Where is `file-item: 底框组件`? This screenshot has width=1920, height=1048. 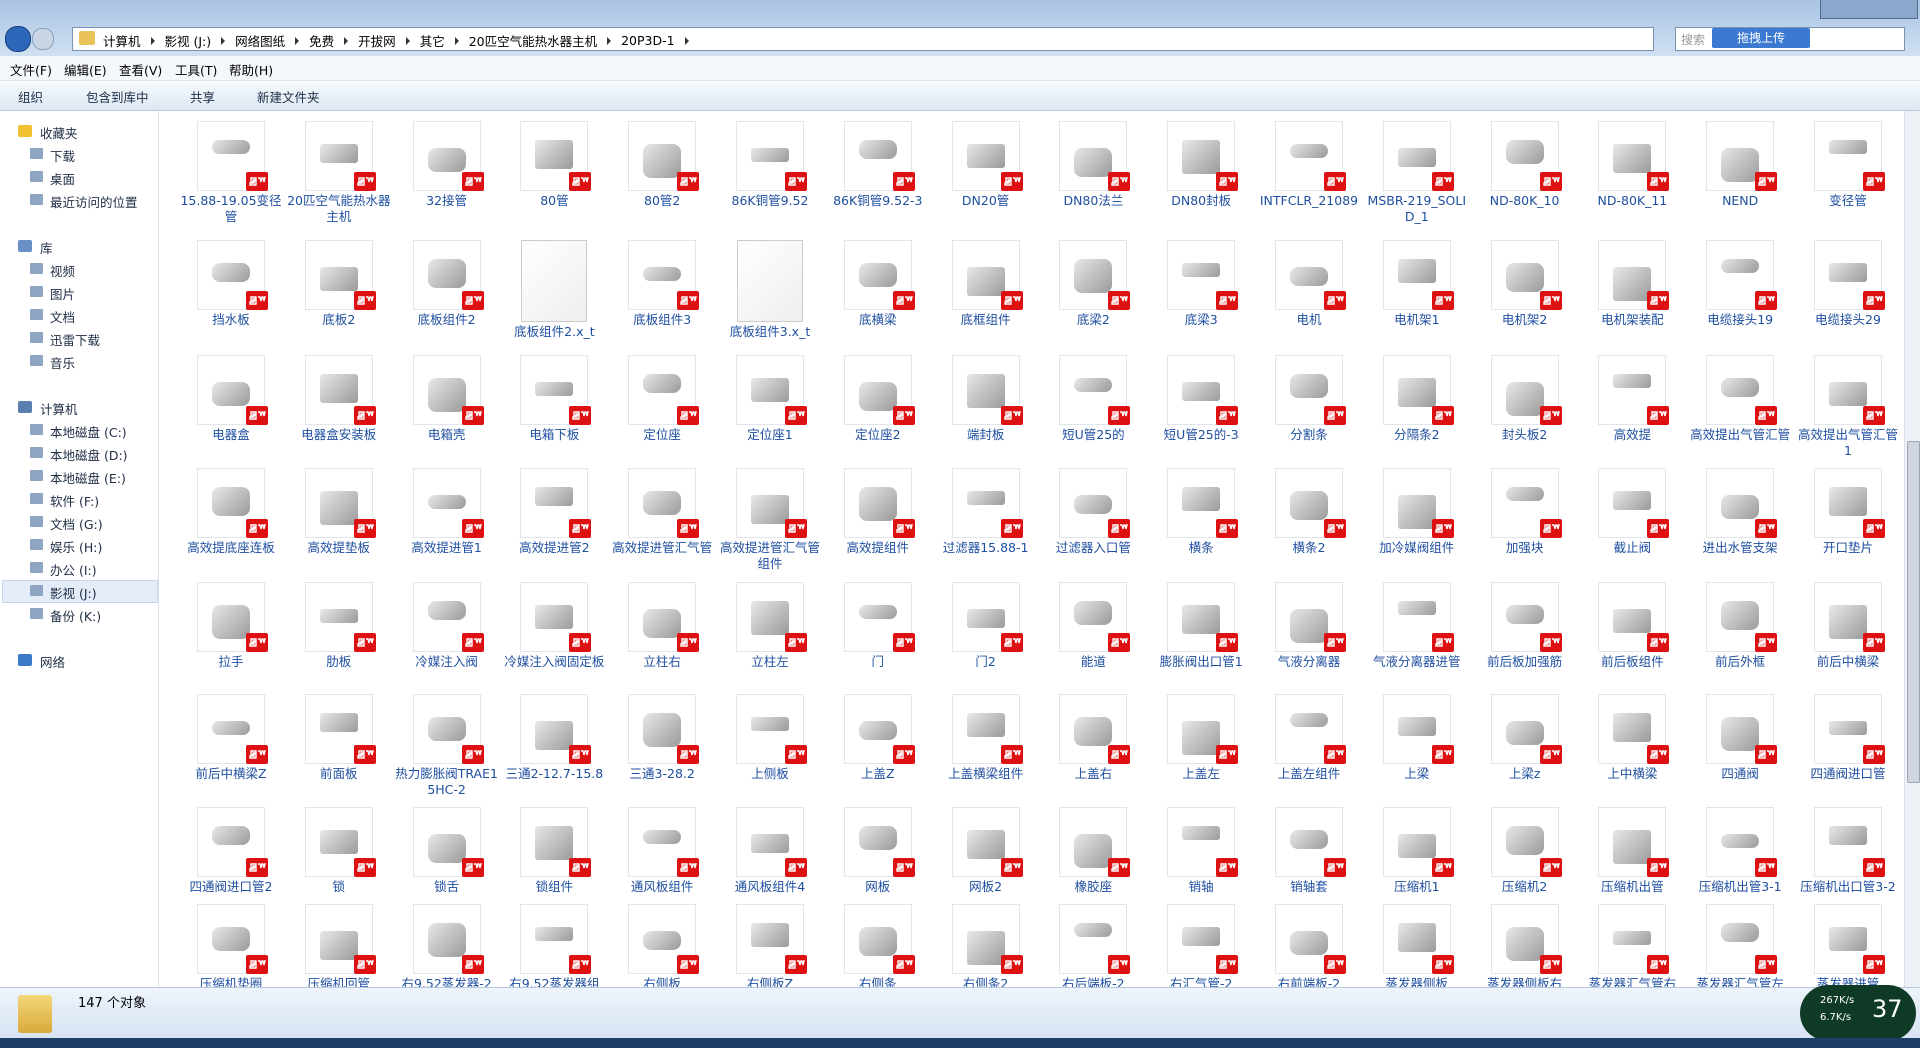 file-item: 底框组件 is located at coordinates (986, 295).